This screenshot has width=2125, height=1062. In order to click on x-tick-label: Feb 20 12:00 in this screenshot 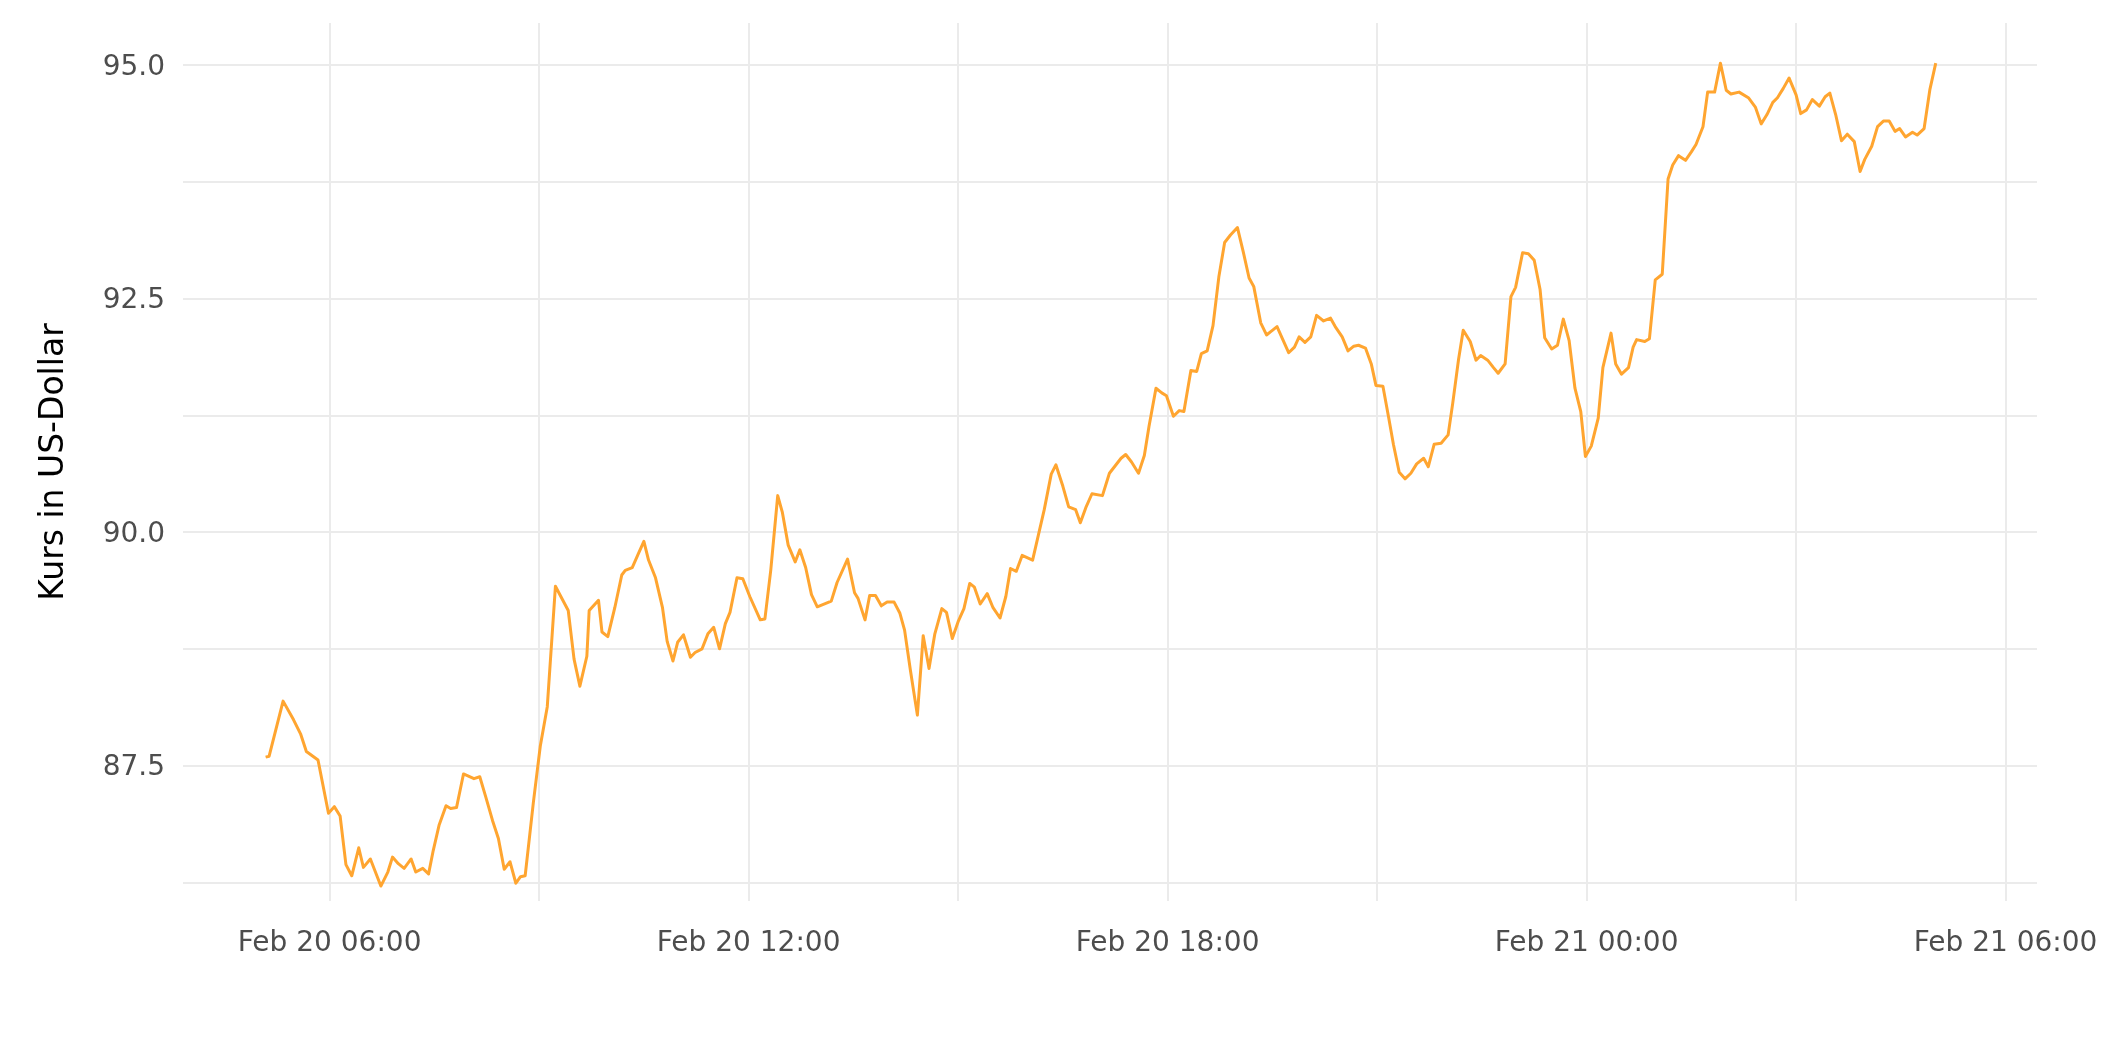, I will do `click(748, 941)`.